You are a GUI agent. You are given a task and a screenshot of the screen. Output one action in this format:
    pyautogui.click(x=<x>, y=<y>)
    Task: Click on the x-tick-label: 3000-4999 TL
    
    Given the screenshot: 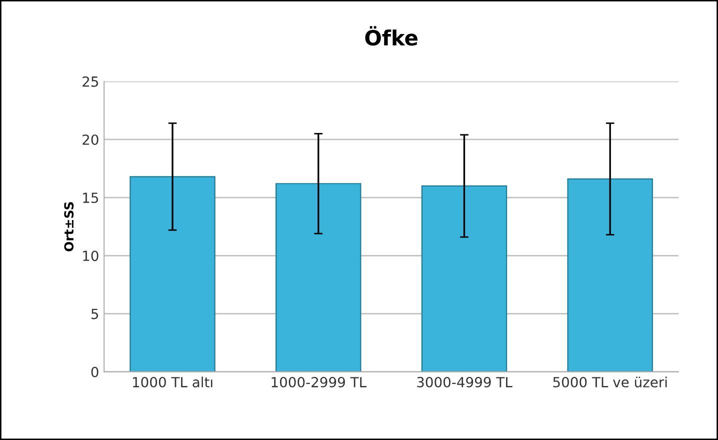 What is the action you would take?
    pyautogui.click(x=464, y=382)
    